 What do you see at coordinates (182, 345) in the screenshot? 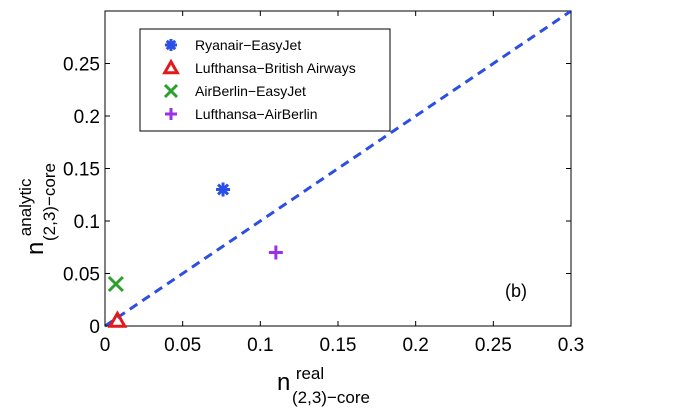
I see `x-tick-label: 0.05` at bounding box center [182, 345].